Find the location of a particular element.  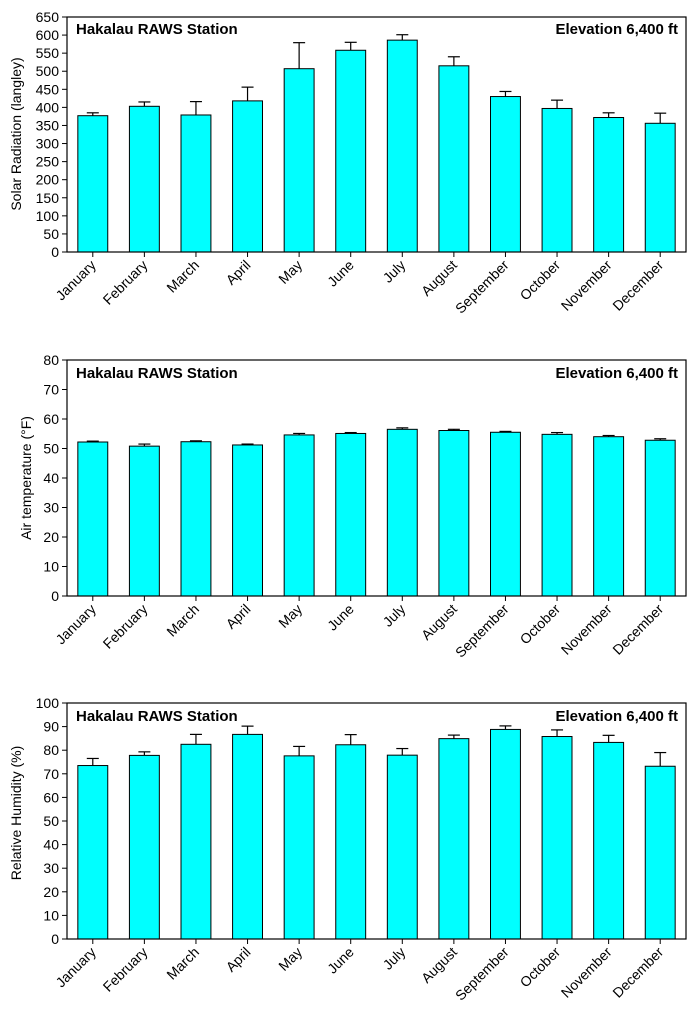

error-bar-december is located at coordinates (660, 118).